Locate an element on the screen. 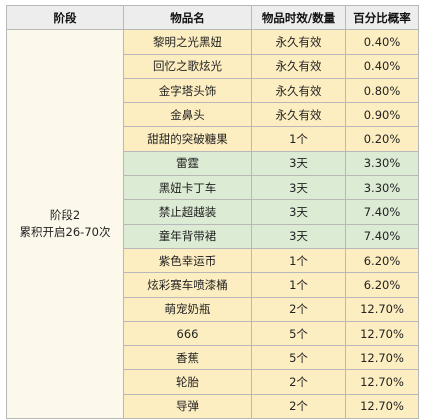 This screenshot has width=427, height=419. item-name-cell: 紫色幸运币 is located at coordinates (187, 260).